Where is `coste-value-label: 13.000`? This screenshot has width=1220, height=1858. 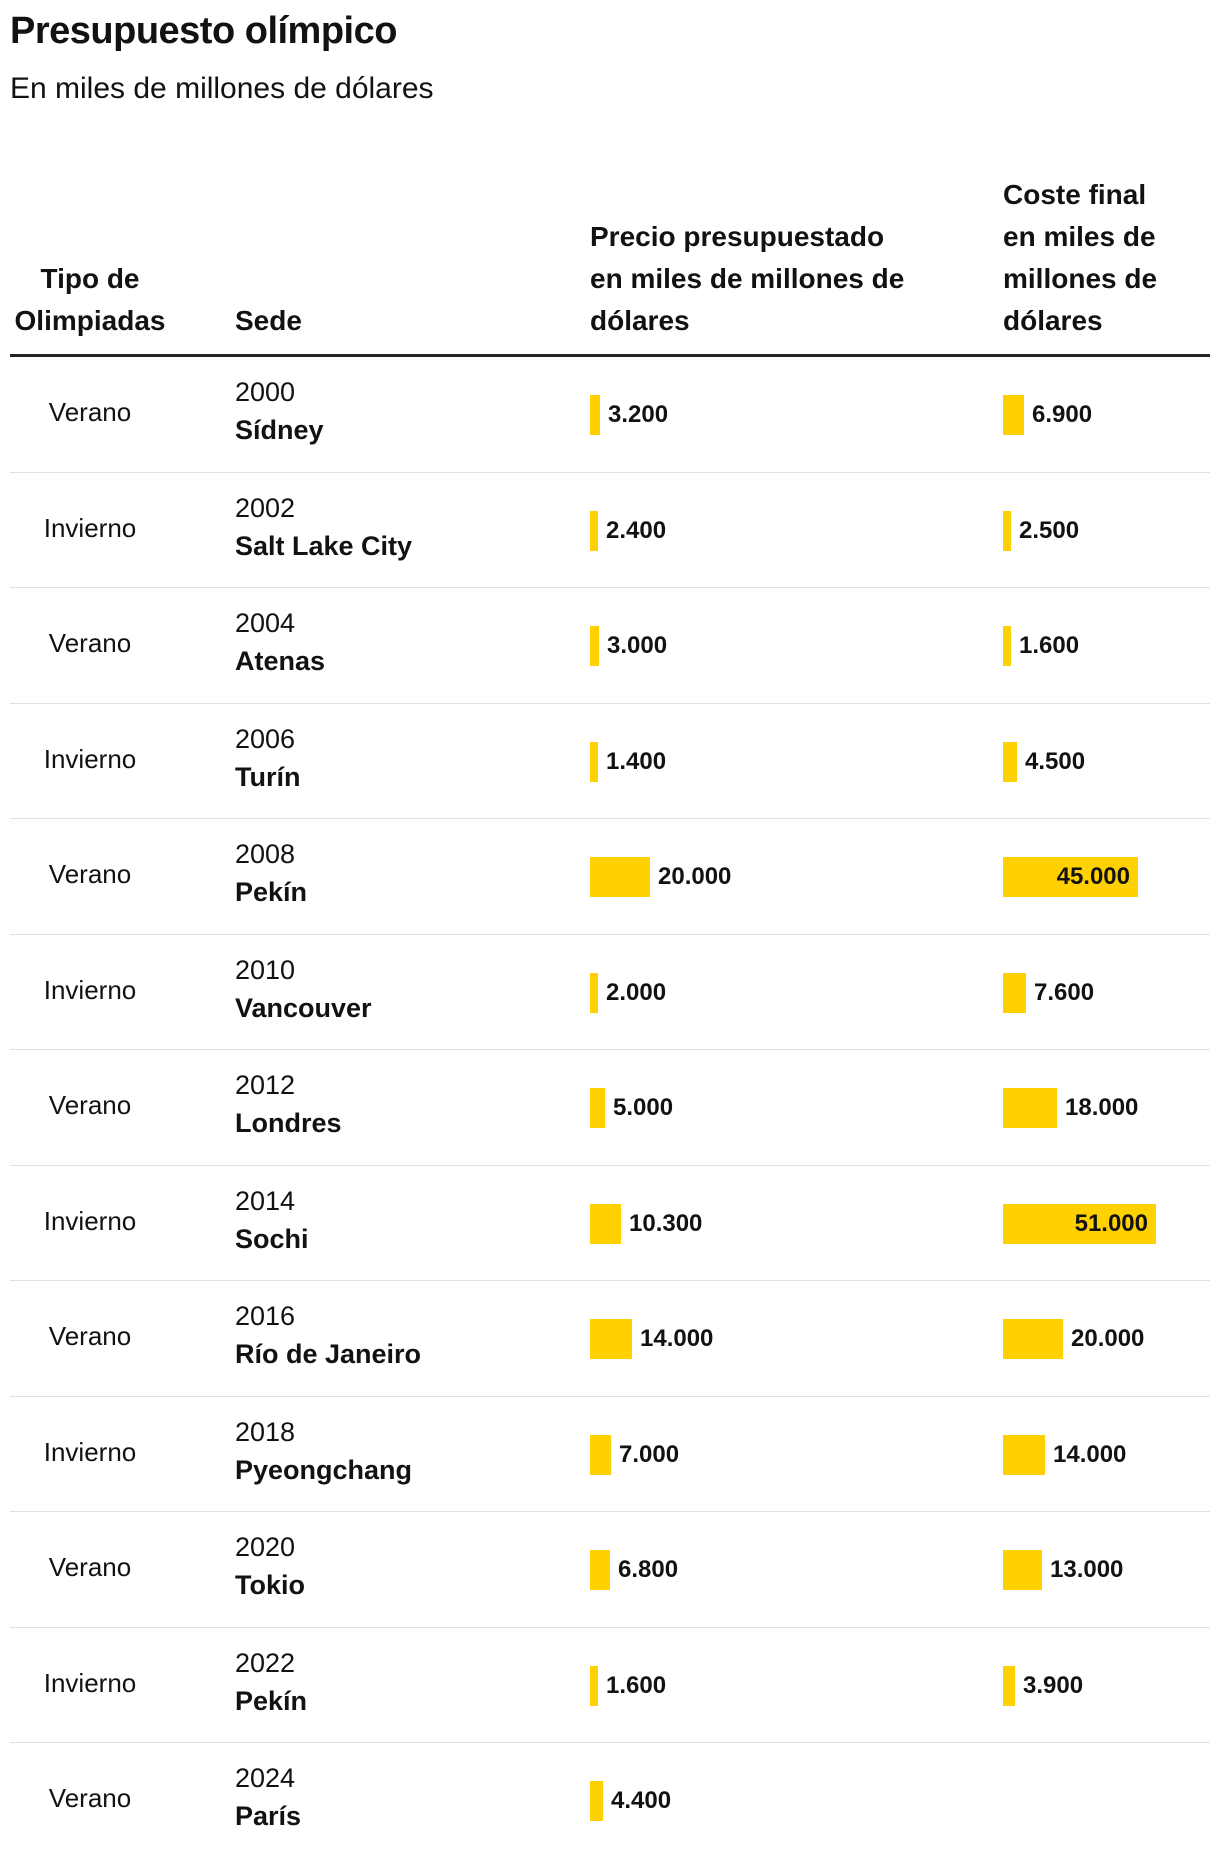
coste-value-label: 13.000 is located at coordinates (1087, 1569).